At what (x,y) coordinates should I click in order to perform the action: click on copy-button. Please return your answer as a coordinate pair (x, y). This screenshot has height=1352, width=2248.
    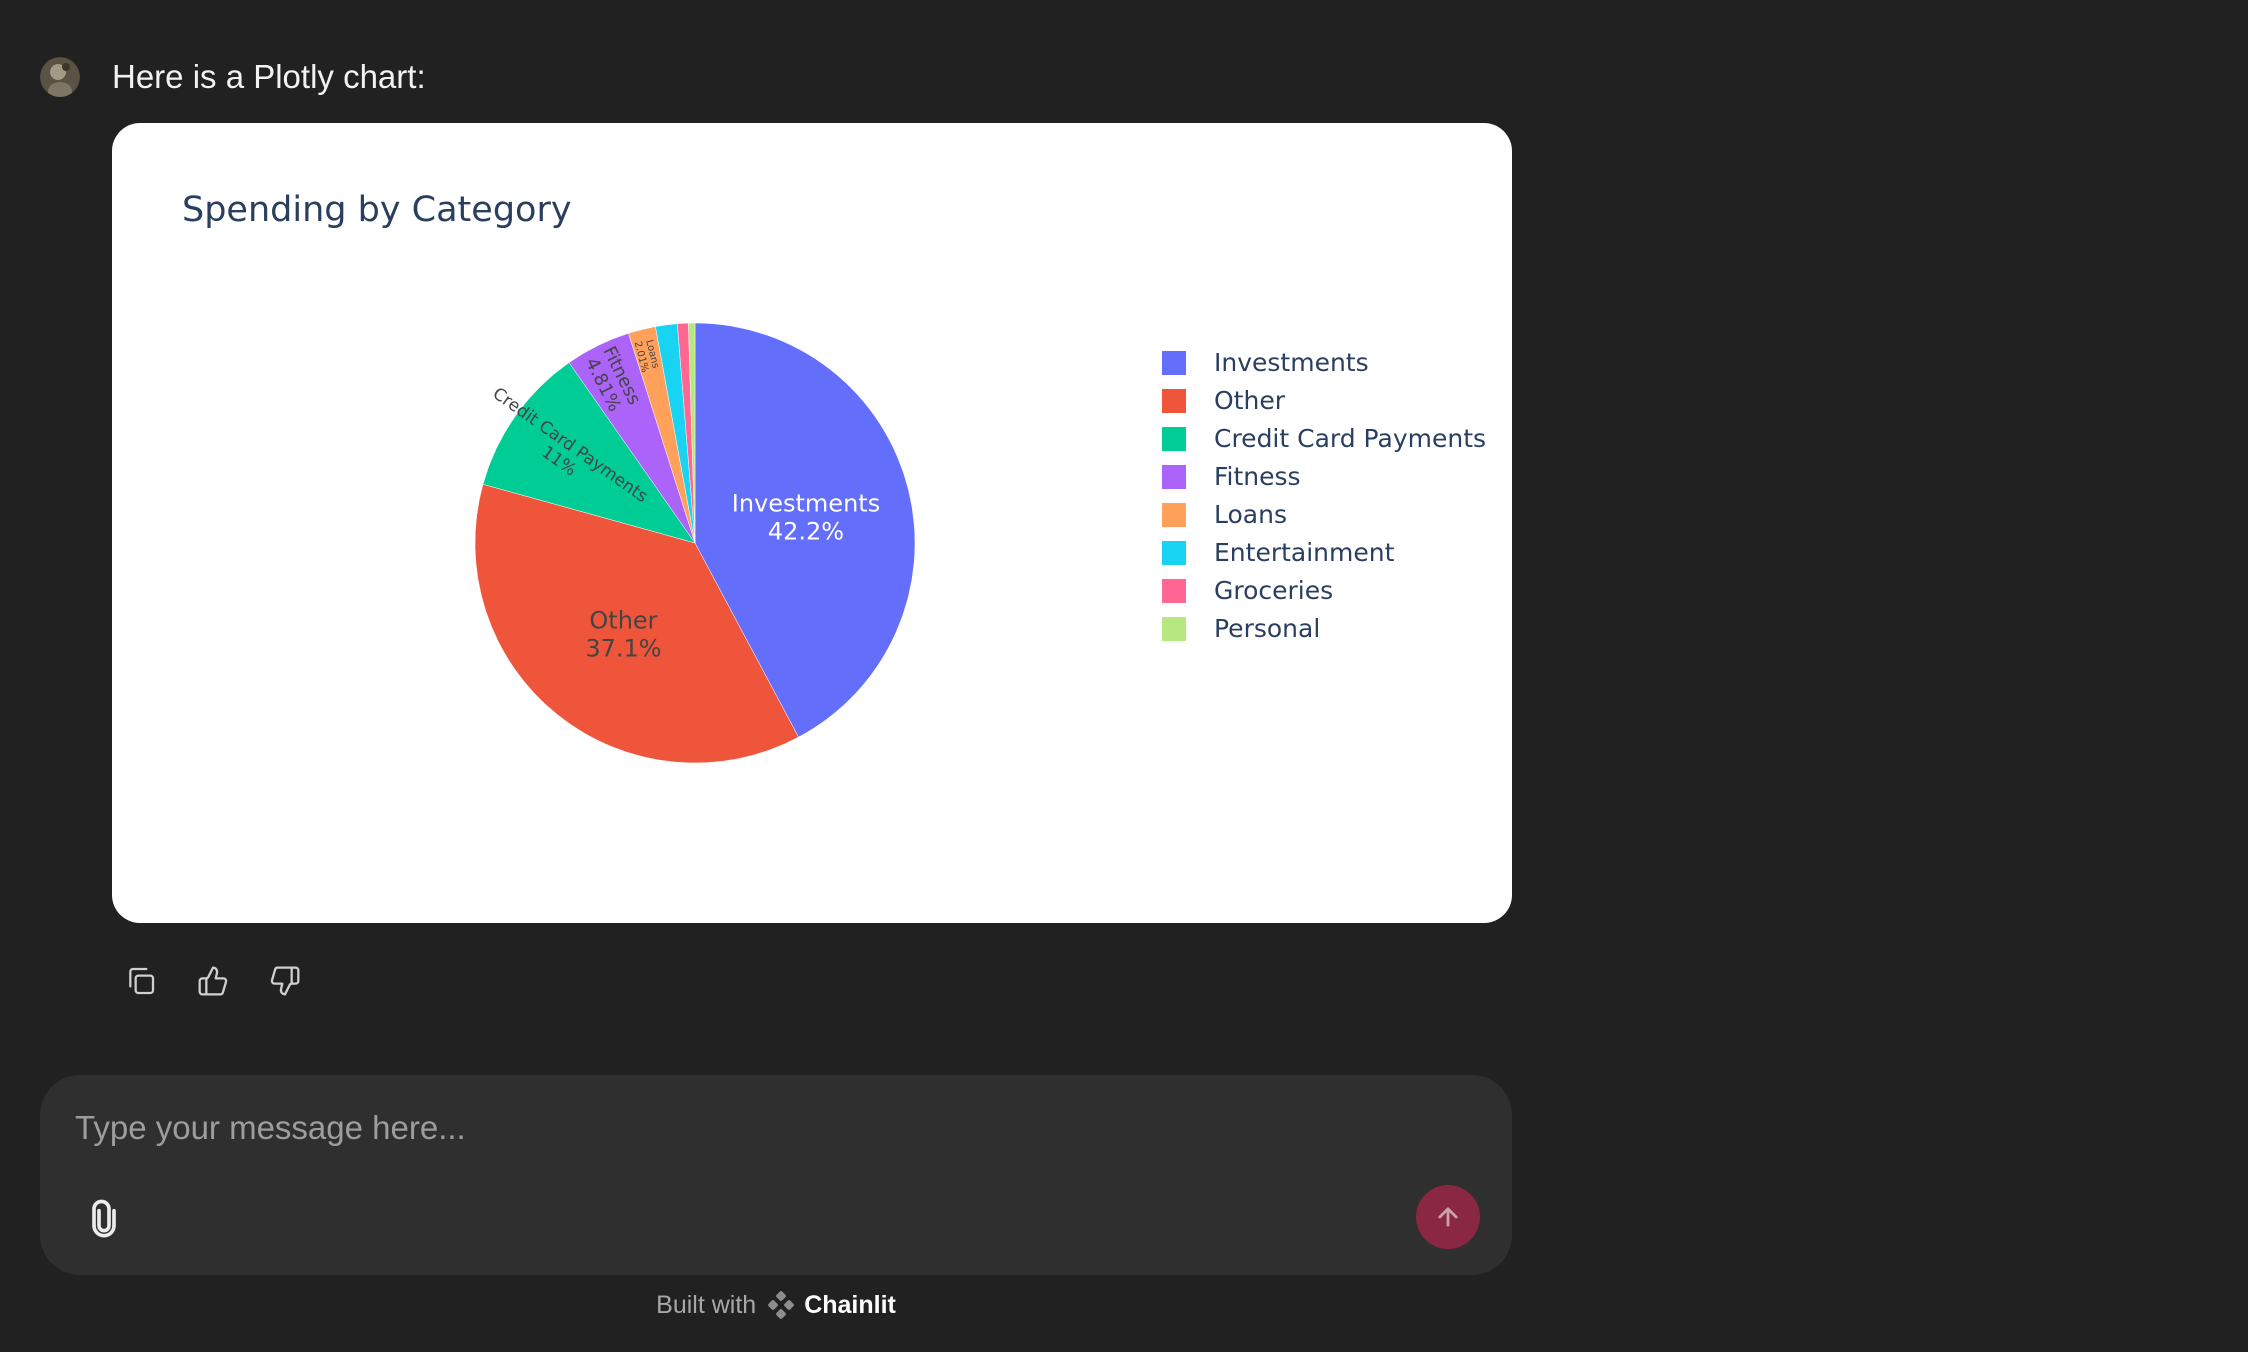
    Looking at the image, I should click on (141, 981).